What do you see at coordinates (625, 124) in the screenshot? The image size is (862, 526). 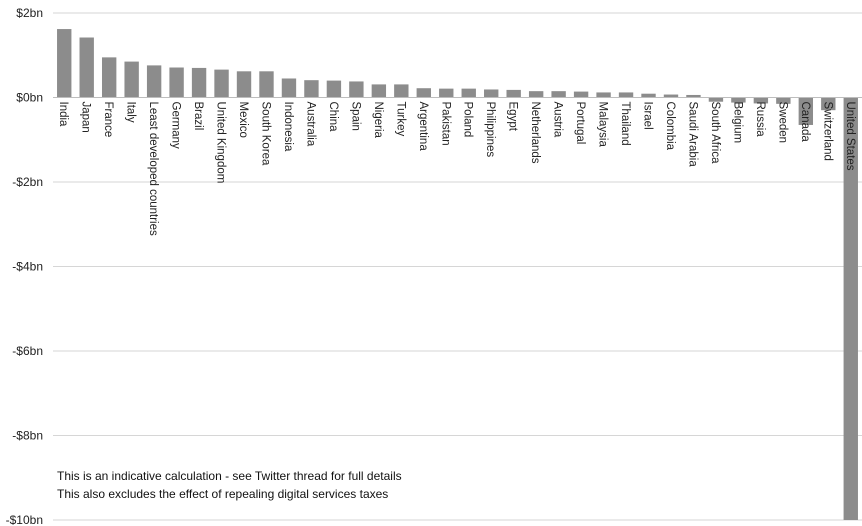 I see `category-label: Thailand` at bounding box center [625, 124].